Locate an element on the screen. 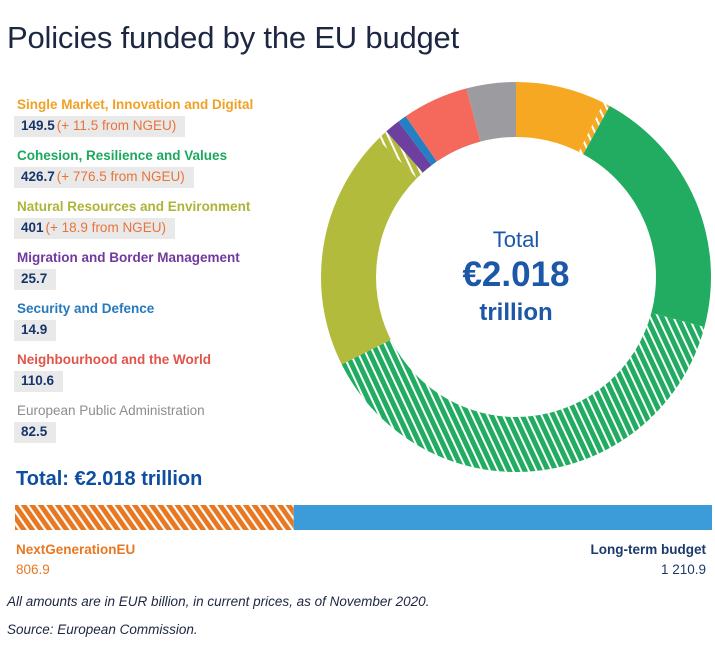  source-note: Source: European Commission. is located at coordinates (102, 629).